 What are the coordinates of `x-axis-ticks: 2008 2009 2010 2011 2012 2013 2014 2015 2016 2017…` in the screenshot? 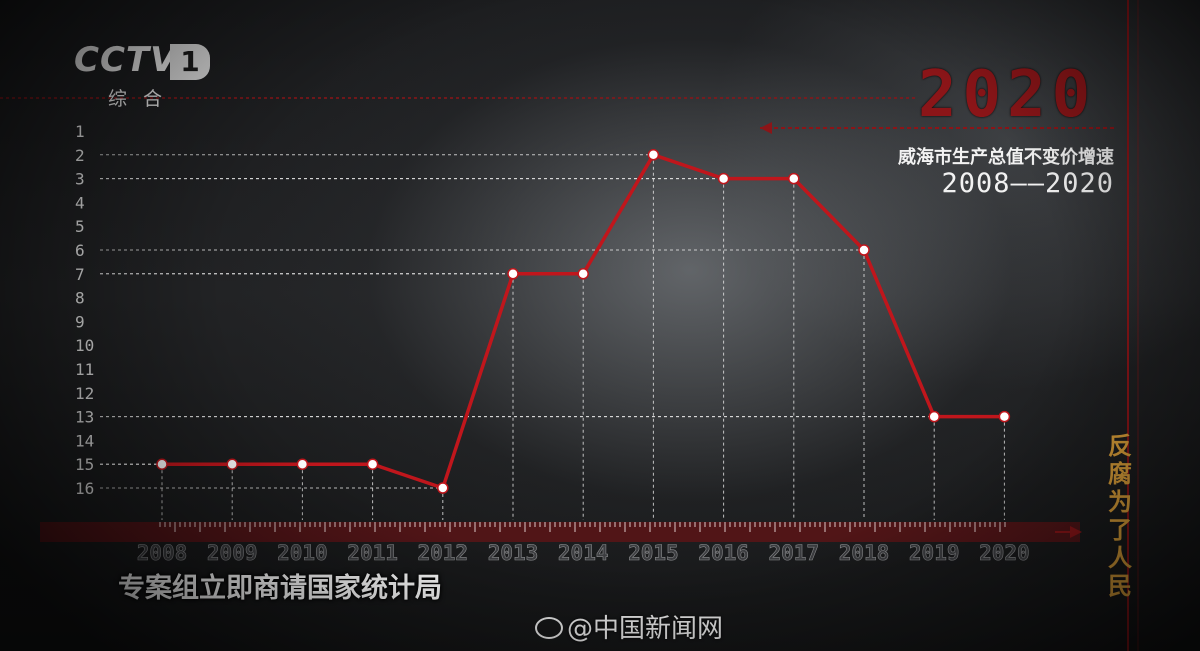 It's located at (583, 553).